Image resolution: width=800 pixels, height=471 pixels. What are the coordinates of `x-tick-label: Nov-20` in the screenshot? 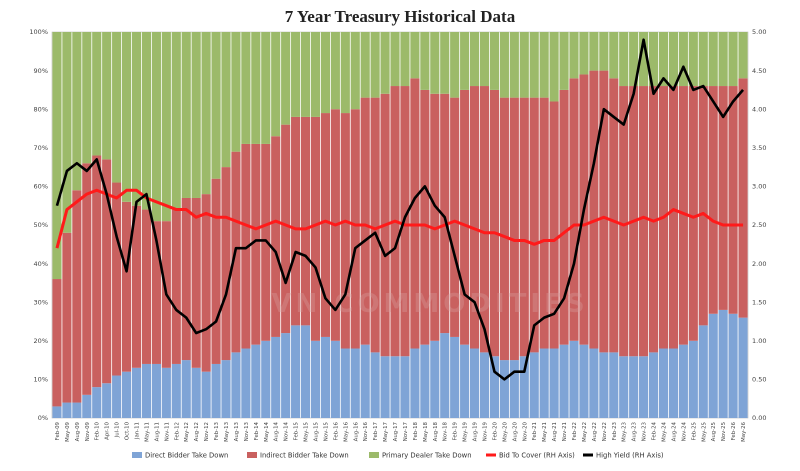 It's located at (525, 431).